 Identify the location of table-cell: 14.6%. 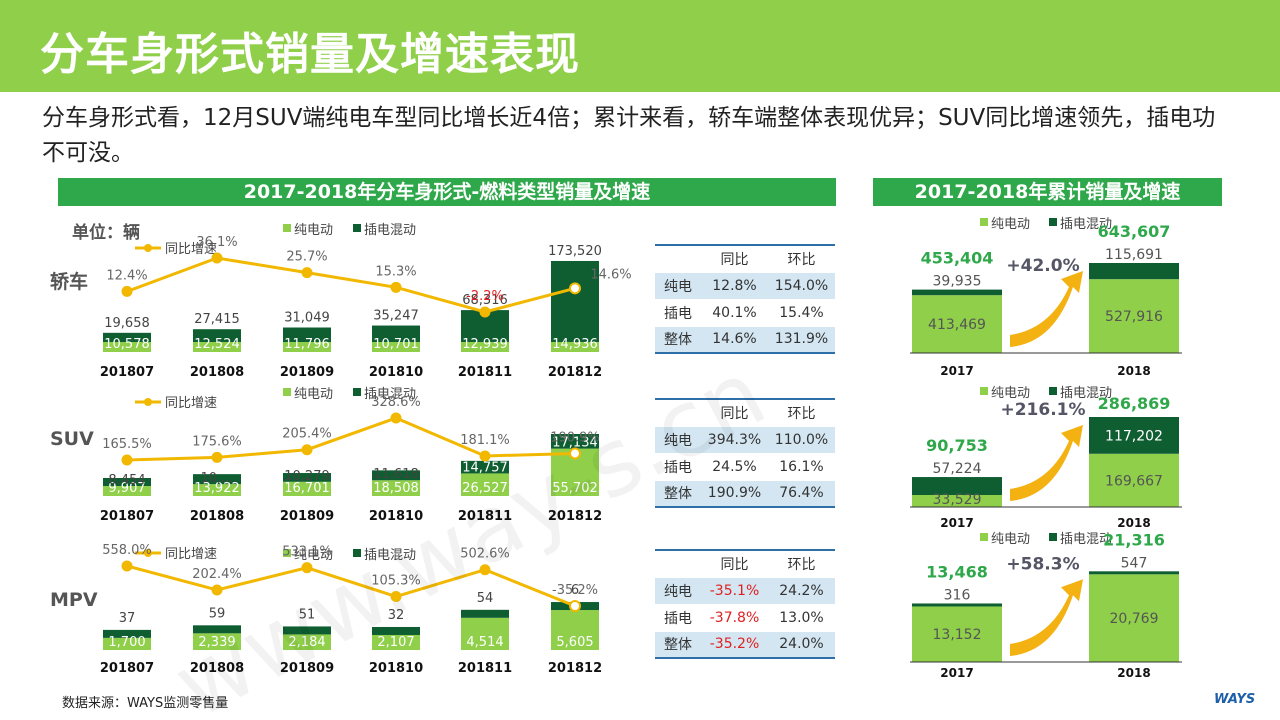
(734, 339).